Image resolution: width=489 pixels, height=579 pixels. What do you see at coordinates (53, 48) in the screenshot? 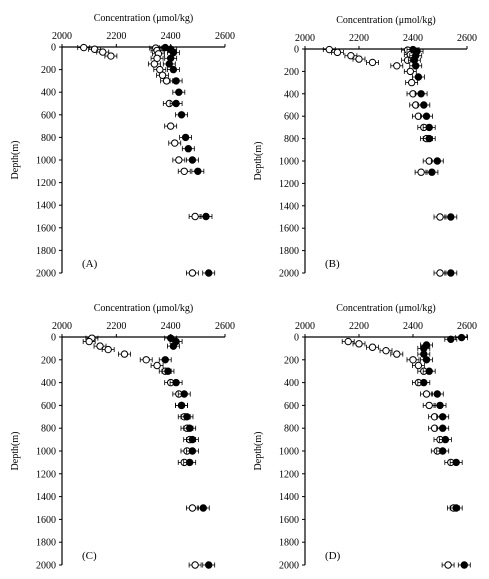
I see `y-tick-label: 0` at bounding box center [53, 48].